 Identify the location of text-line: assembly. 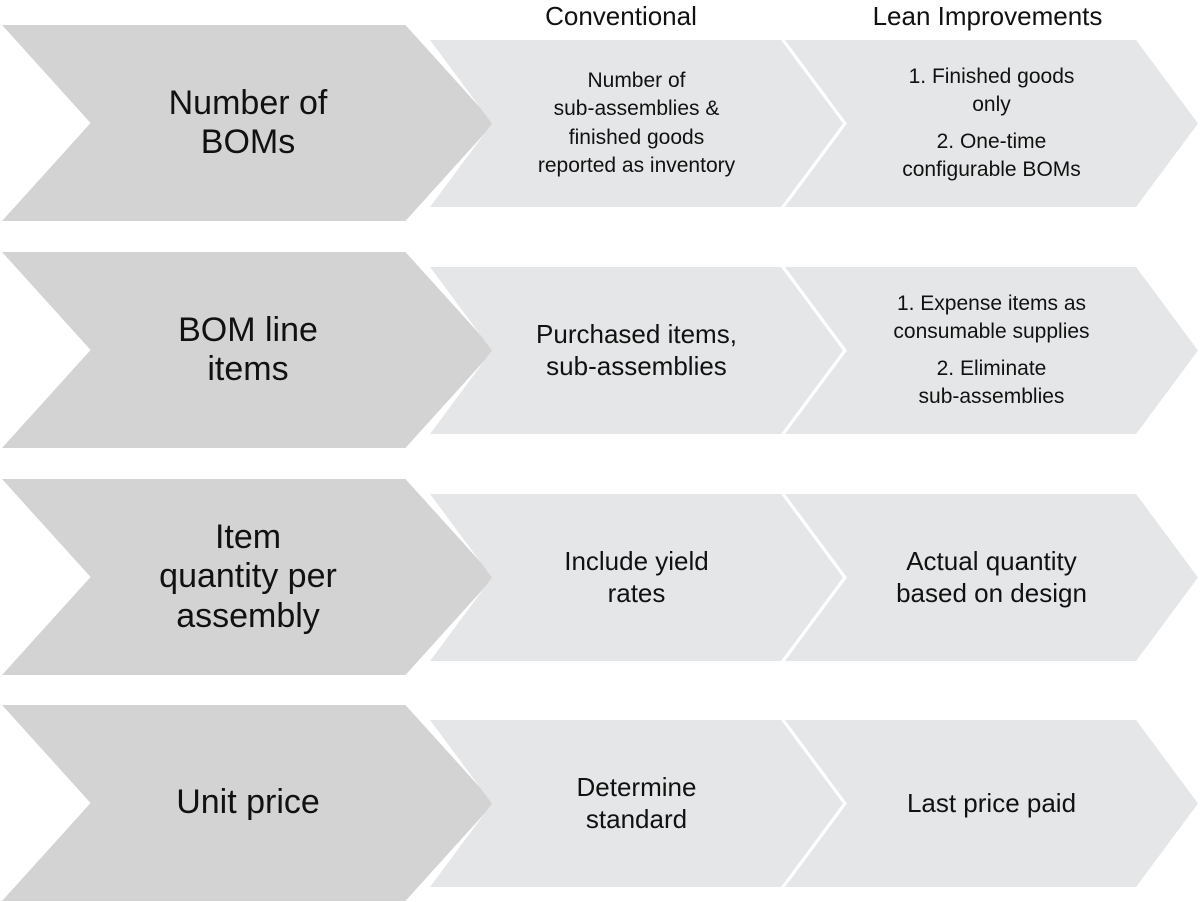
(248, 615).